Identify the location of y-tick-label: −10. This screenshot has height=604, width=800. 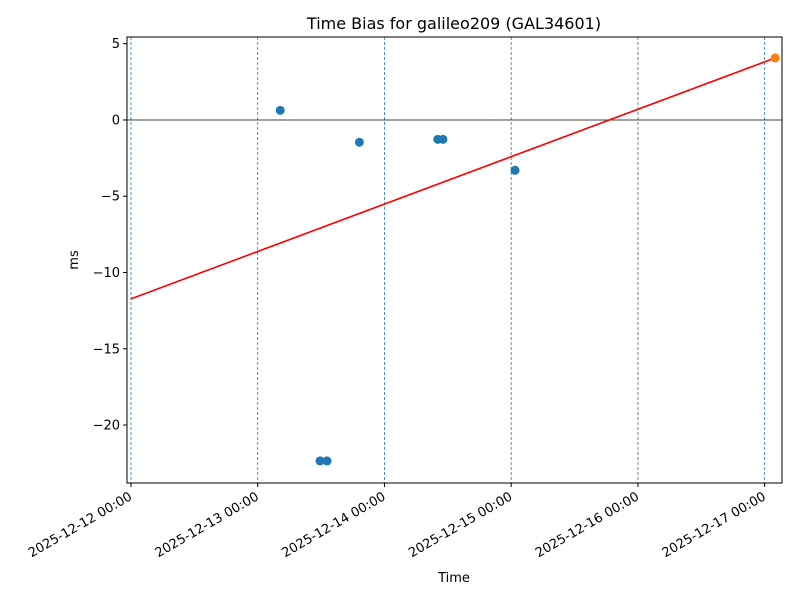
(106, 273).